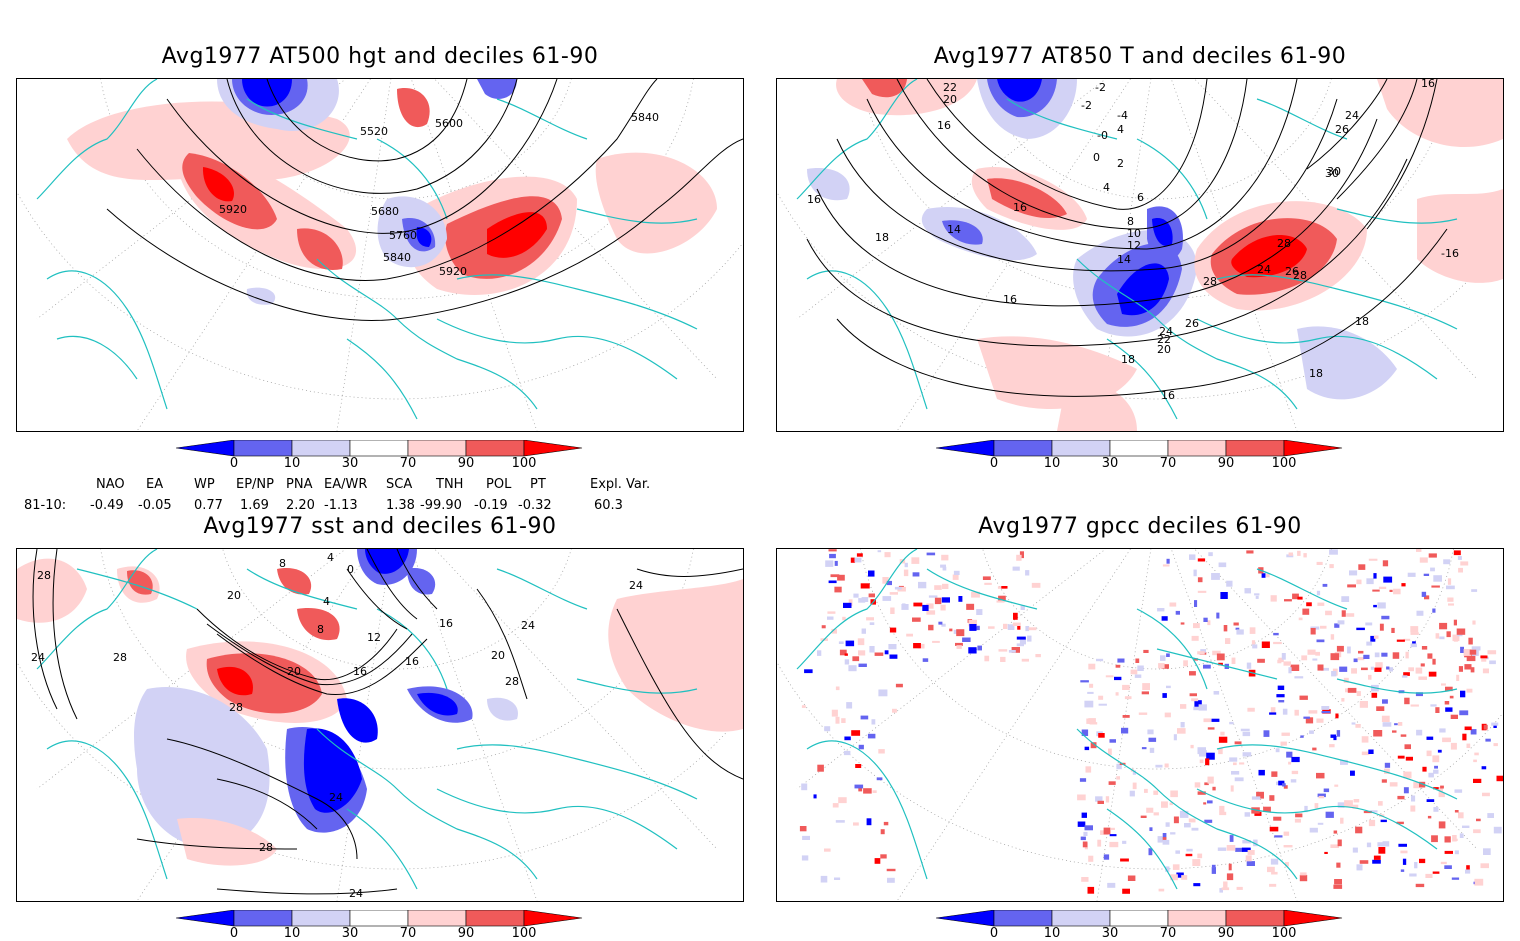 The width and height of the screenshot is (1520, 941). I want to click on index-header: PNA, so click(299, 484).